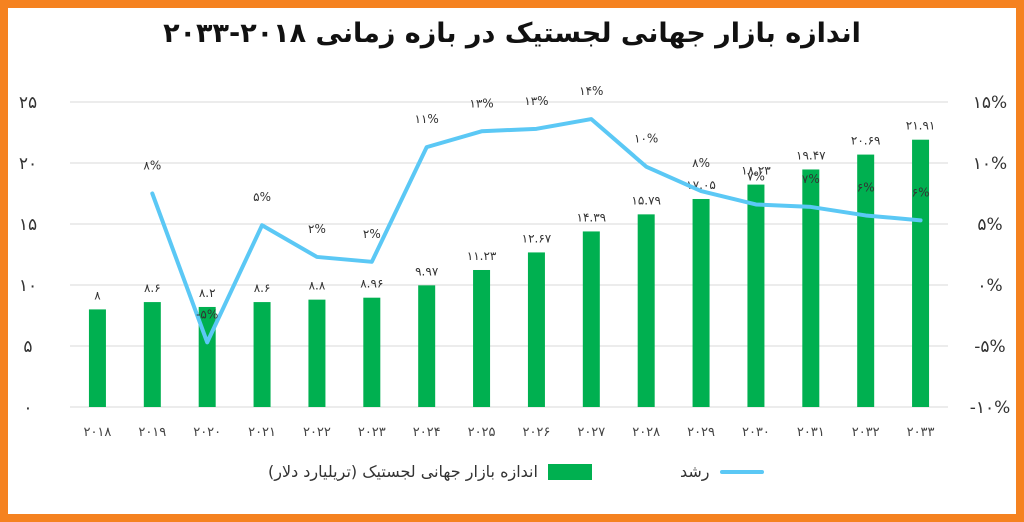 The image size is (1024, 522). I want to click on left-axis-tick-label: ۱۵, so click(28, 225).